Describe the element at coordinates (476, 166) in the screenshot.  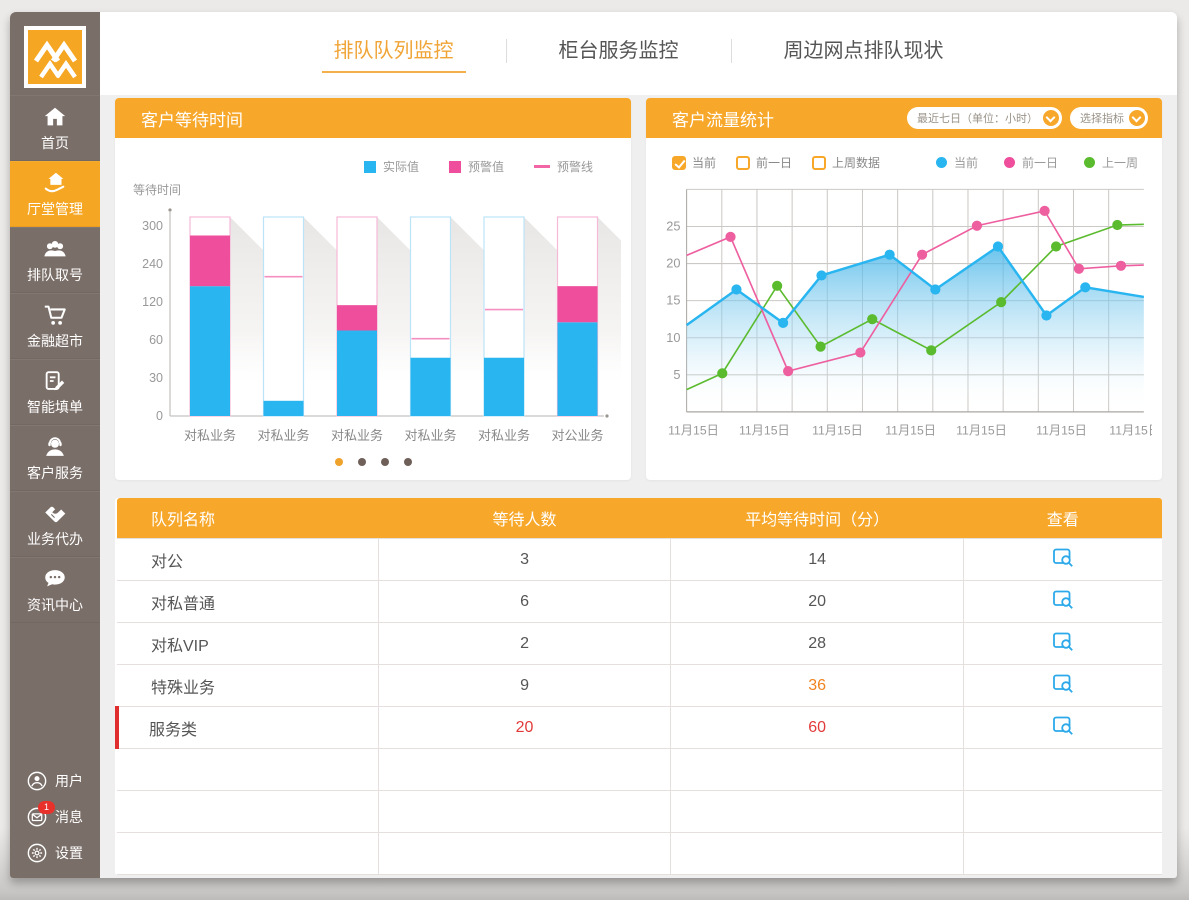
I see `legend-item-预警值: 预警值` at that location.